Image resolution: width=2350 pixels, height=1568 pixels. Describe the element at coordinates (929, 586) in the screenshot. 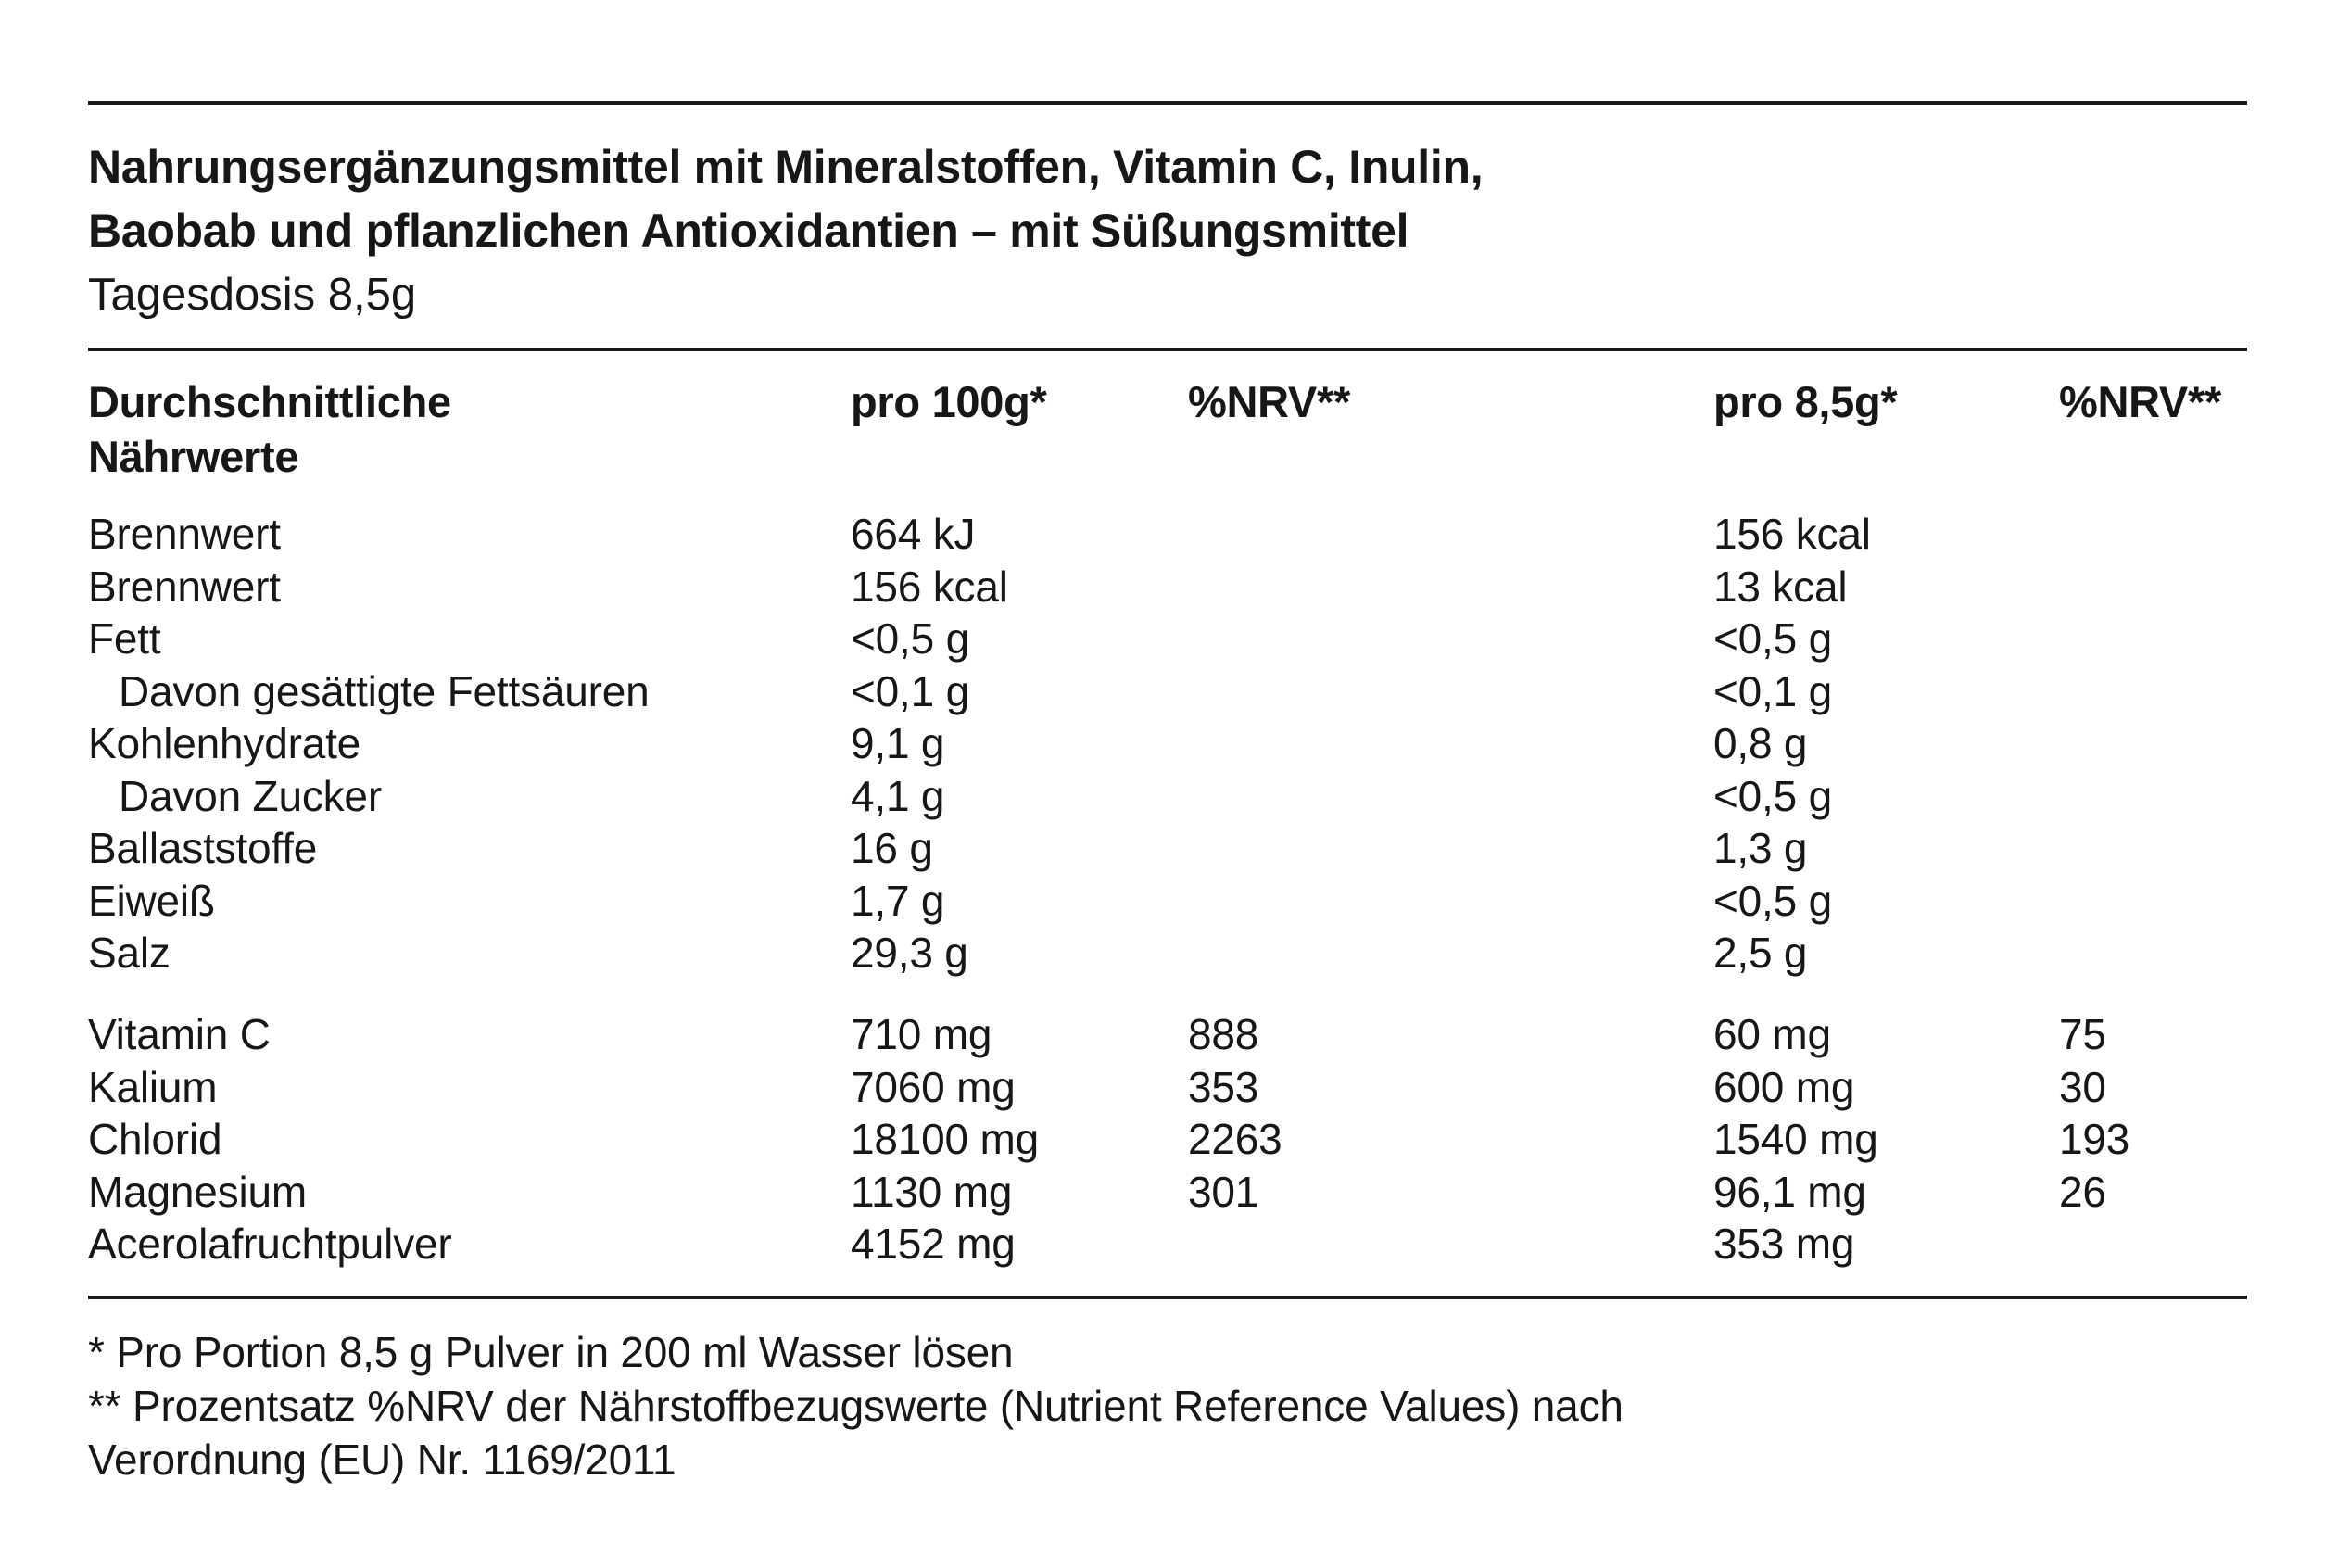

I see `row-value-per-100g: 156 kcal` at that location.